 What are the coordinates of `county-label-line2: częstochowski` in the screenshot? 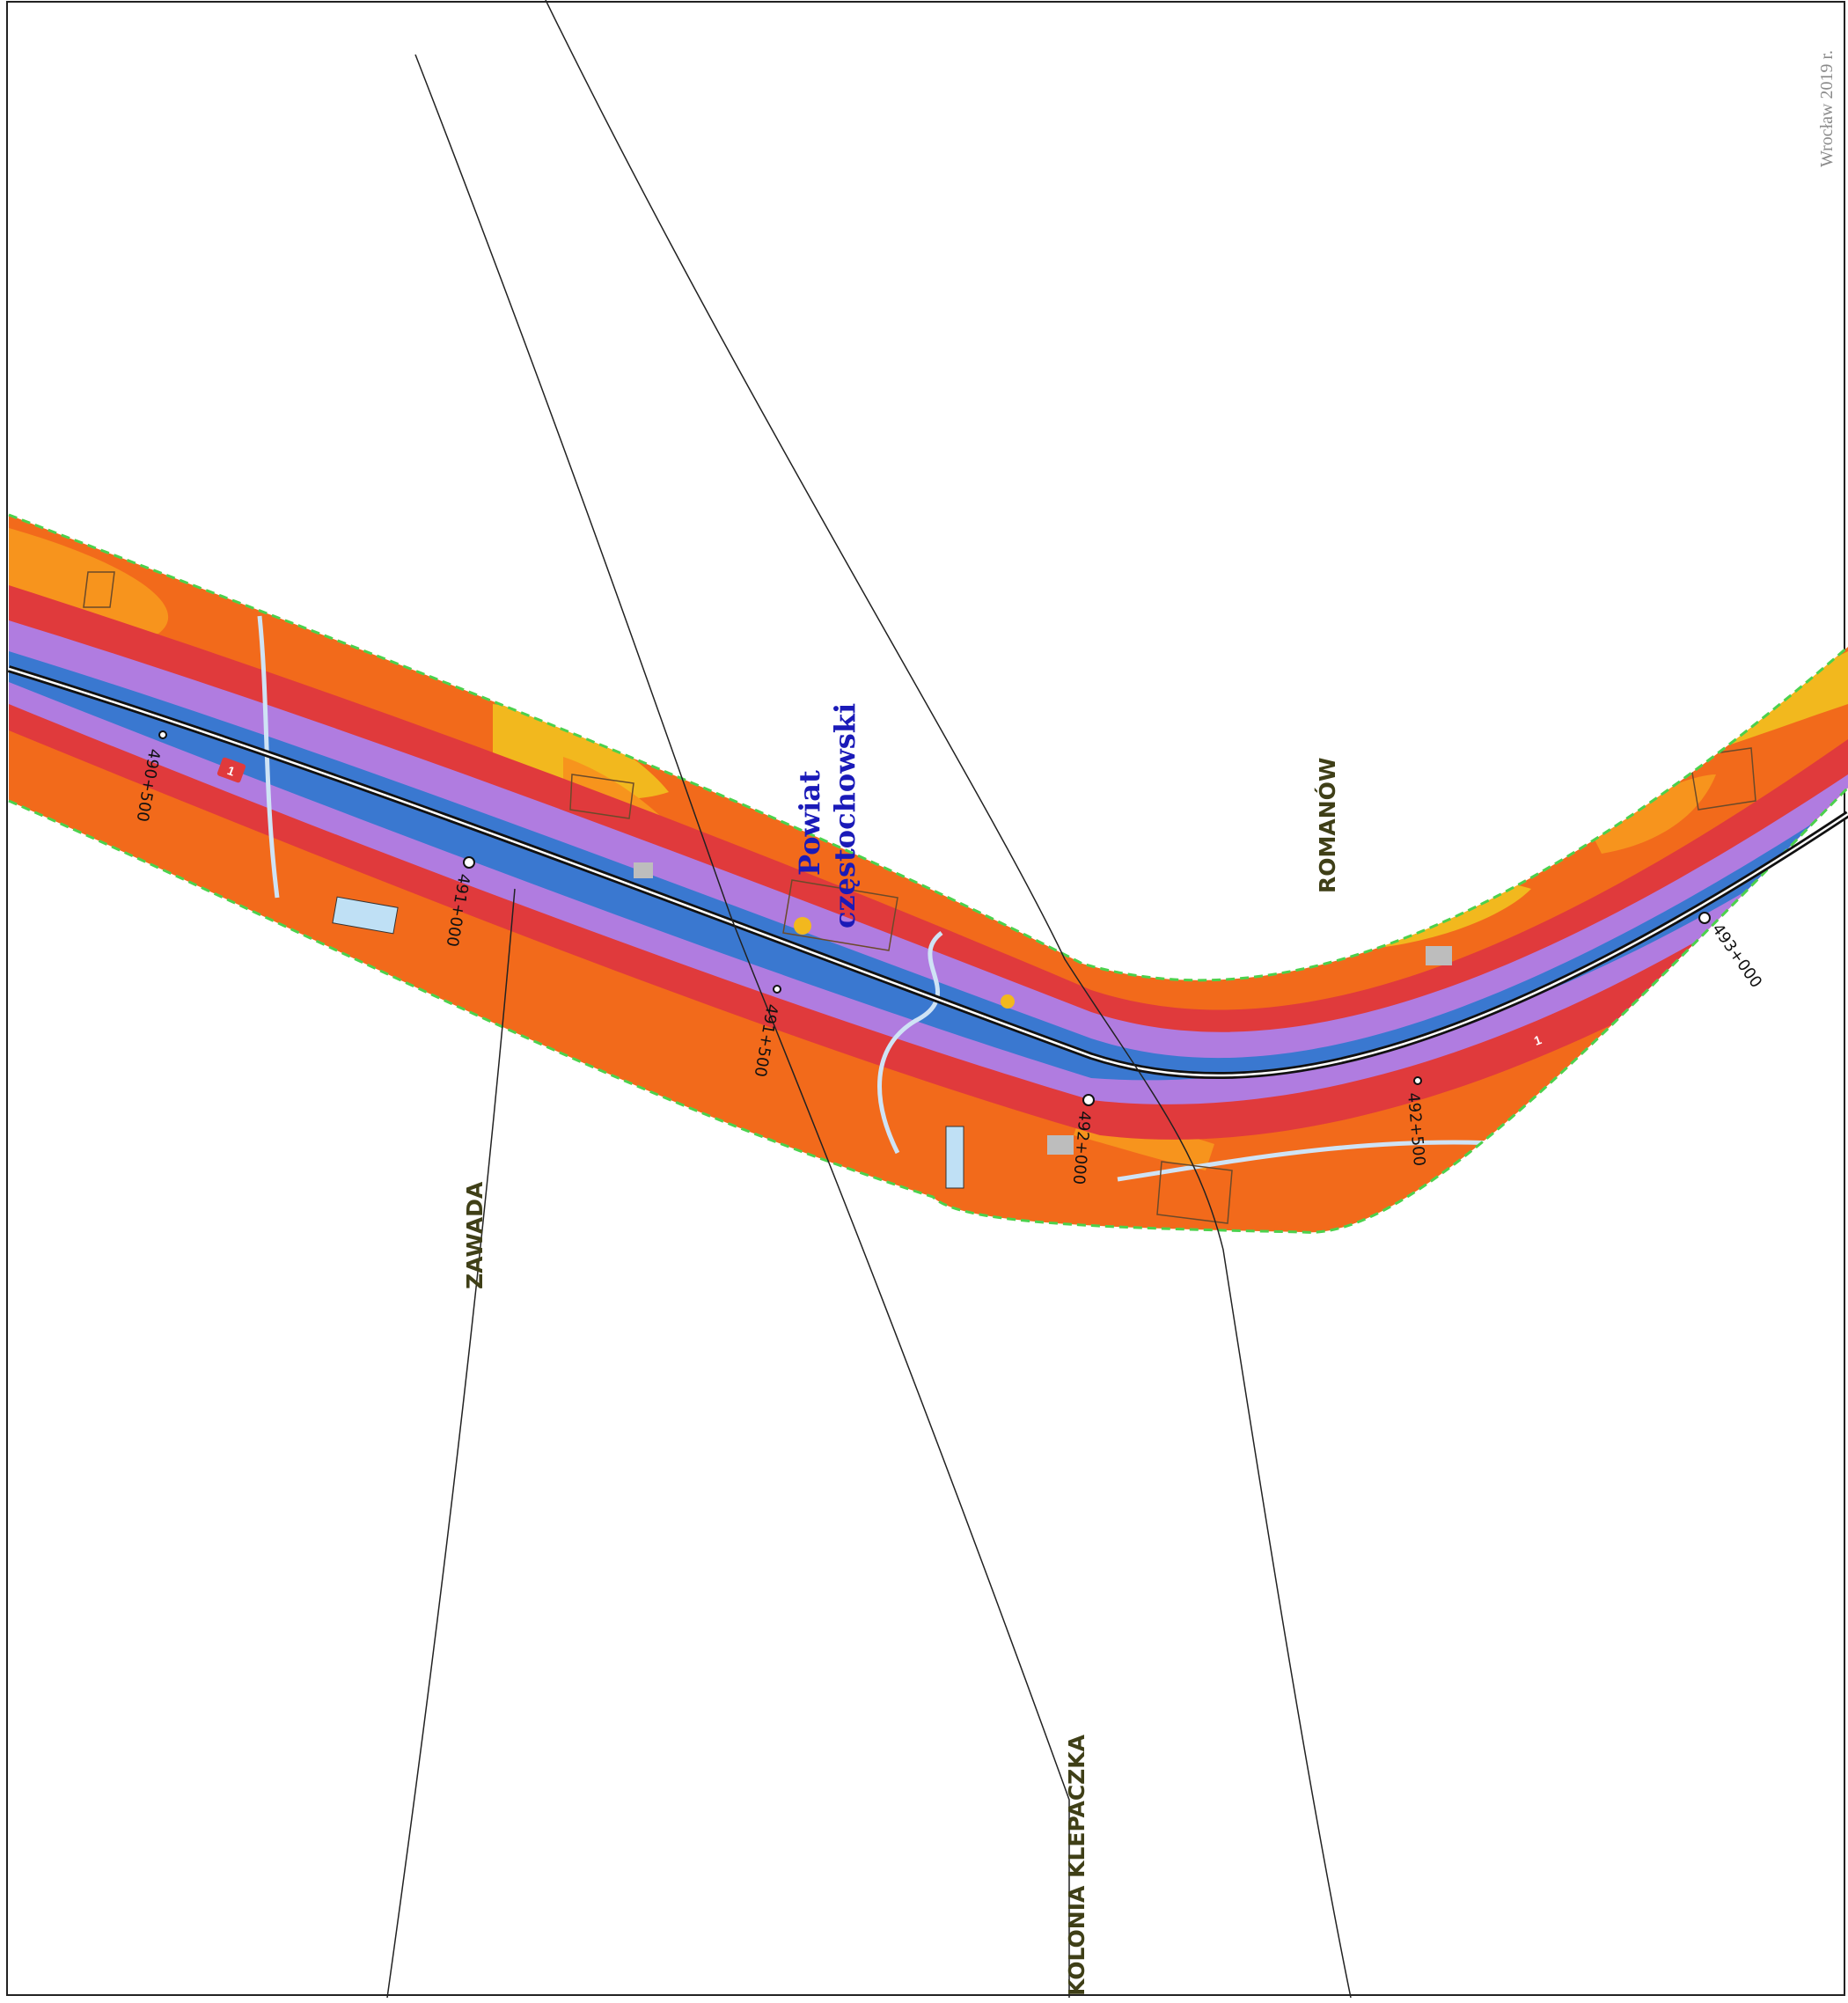 It's located at (845, 815).